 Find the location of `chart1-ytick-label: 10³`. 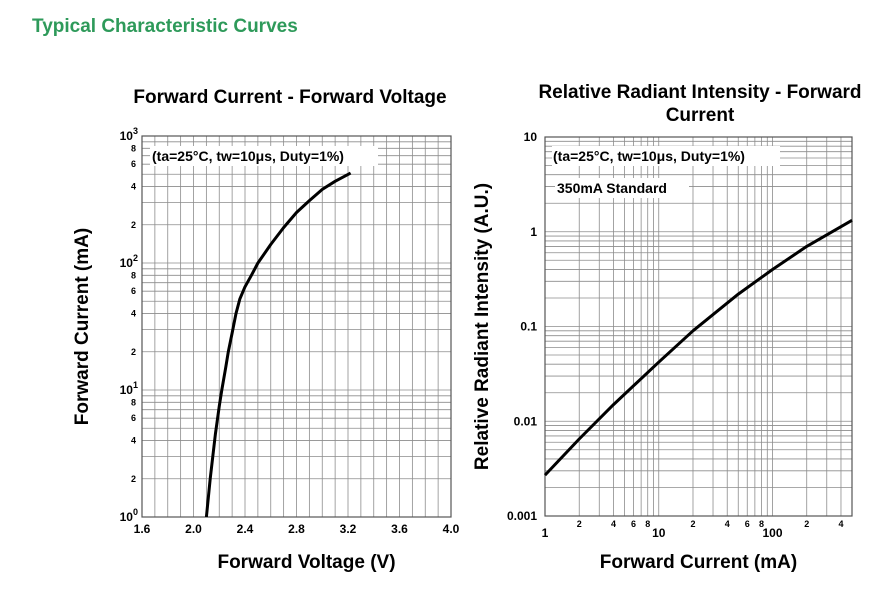

chart1-ytick-label: 10³ is located at coordinates (129, 134).